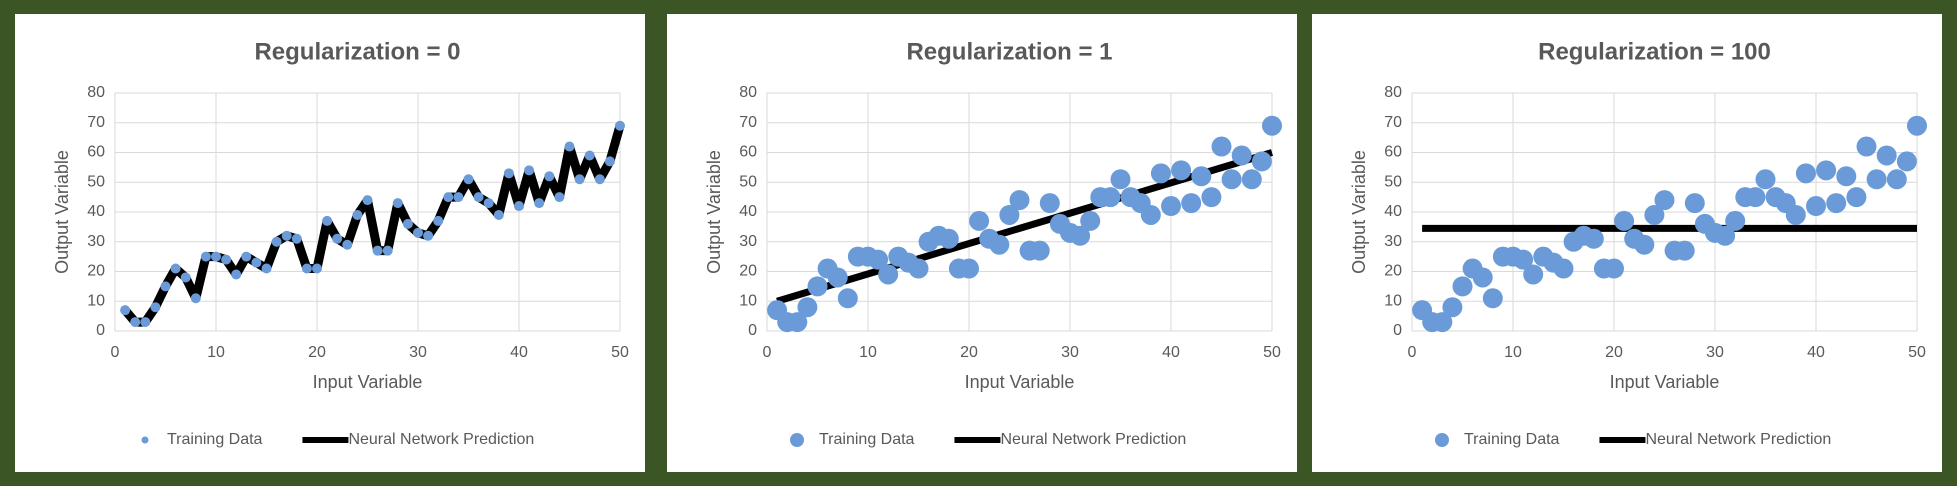 This screenshot has height=486, width=1957. I want to click on y-tick-label: 10, so click(748, 300).